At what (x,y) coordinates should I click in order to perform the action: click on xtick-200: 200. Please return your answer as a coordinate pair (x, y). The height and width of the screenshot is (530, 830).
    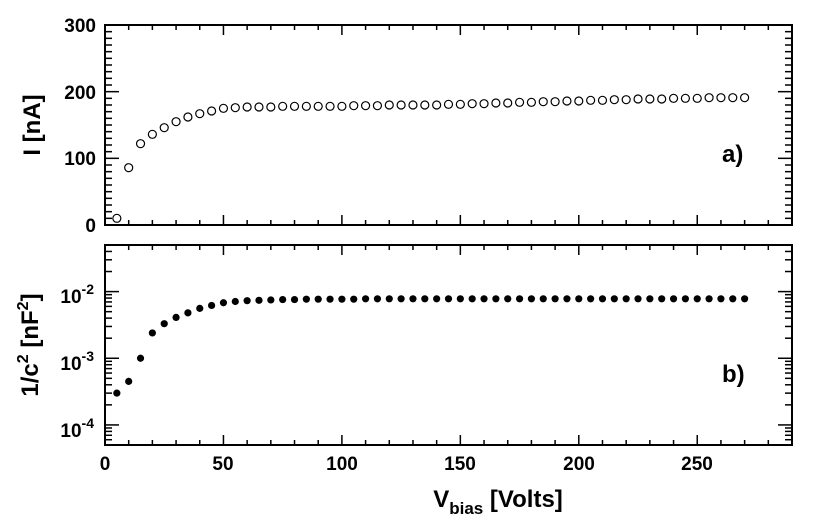
    Looking at the image, I should click on (579, 464).